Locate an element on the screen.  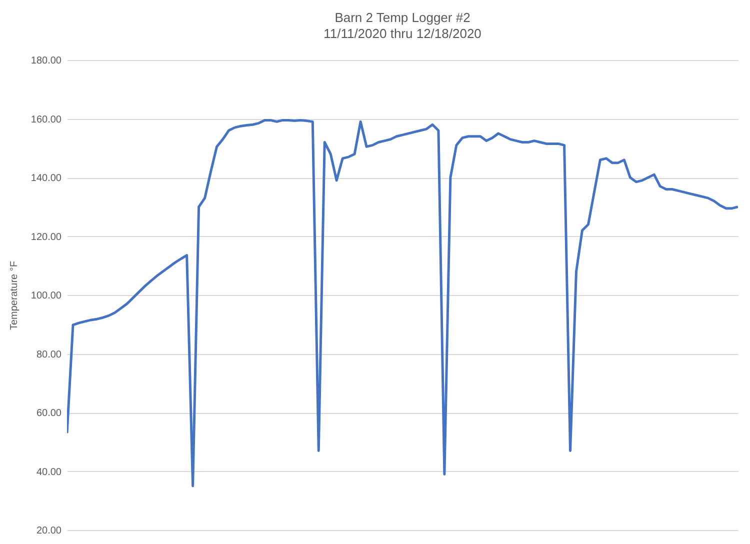
chart-subtitle: 11/11/2020 thru 12/18/2020 is located at coordinates (403, 33).